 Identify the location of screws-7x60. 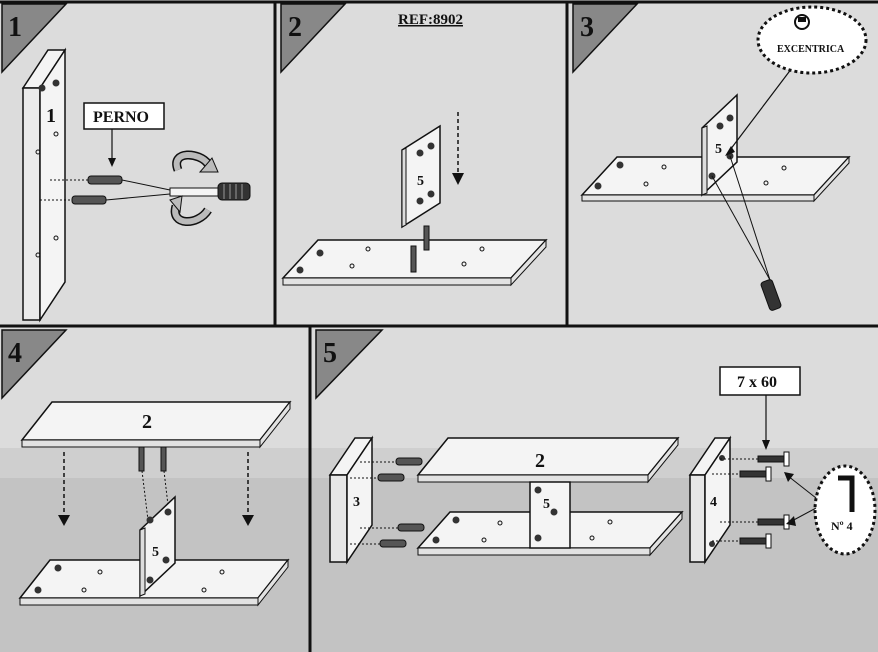
(751, 500).